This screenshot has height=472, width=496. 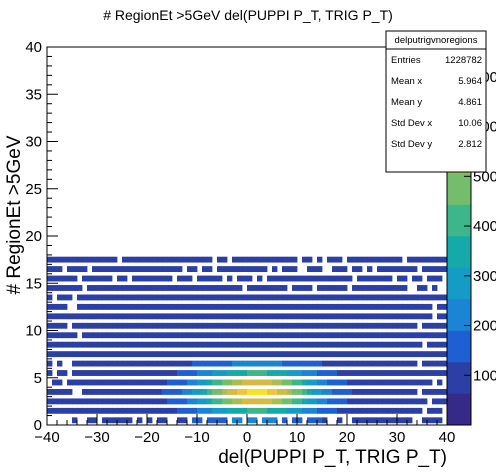 What do you see at coordinates (297, 437) in the screenshot?
I see `x-tick-label: 10` at bounding box center [297, 437].